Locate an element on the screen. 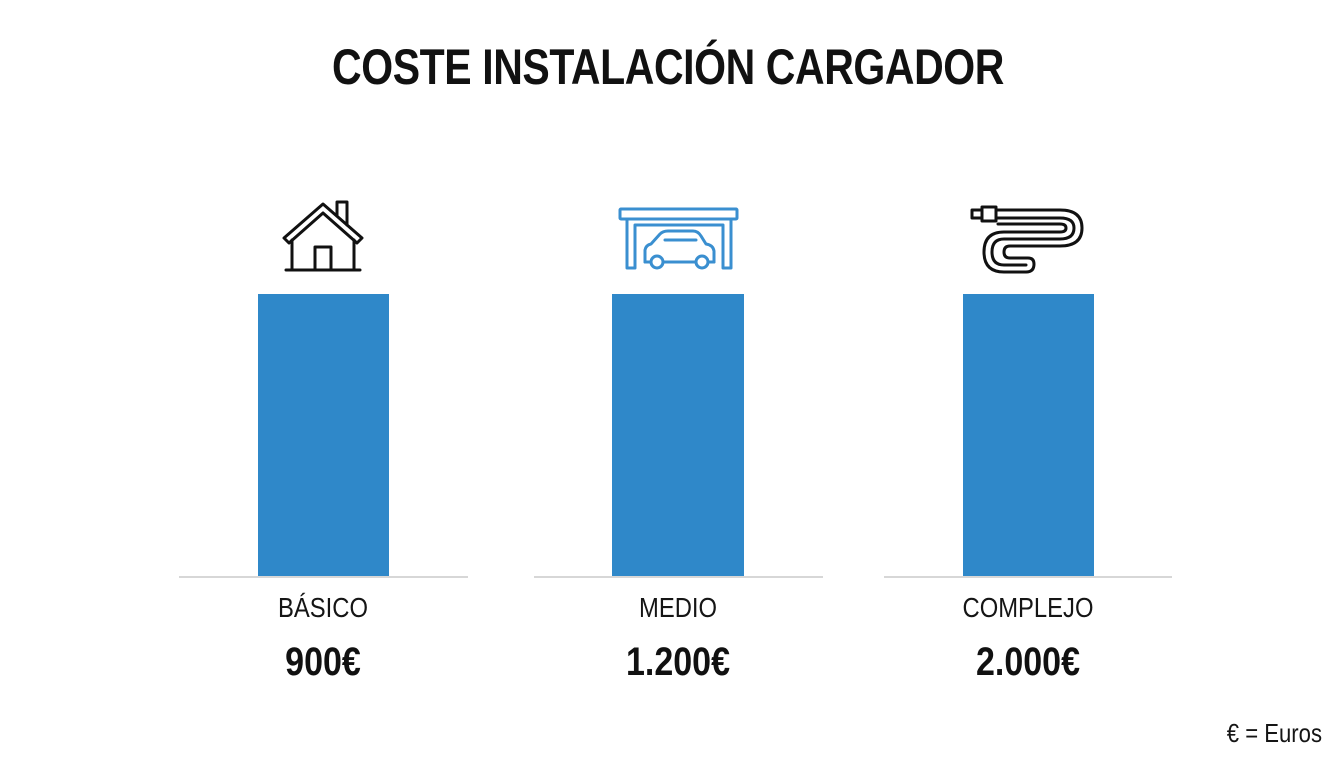 The height and width of the screenshot is (768, 1344). bar-medio is located at coordinates (678, 435).